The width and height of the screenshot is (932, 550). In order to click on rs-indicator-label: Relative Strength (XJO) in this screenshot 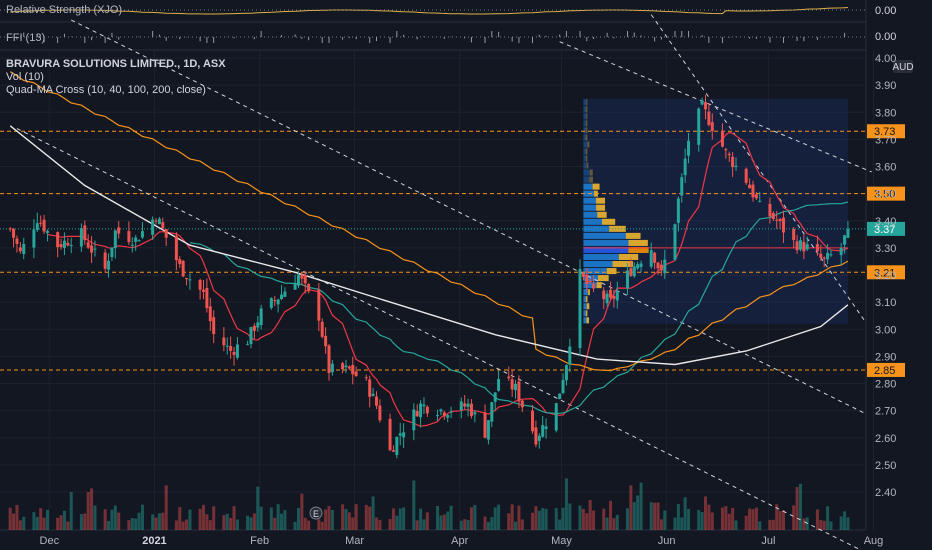, I will do `click(64, 10)`.